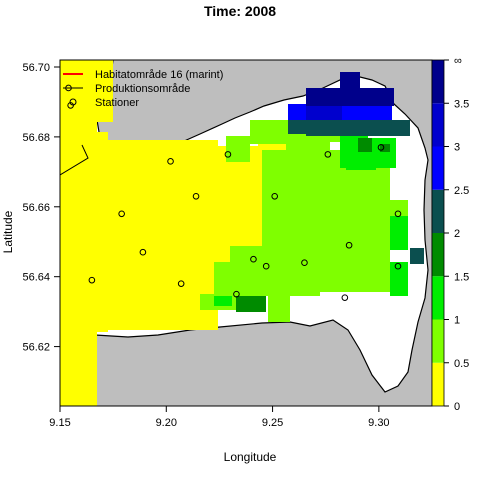 This screenshot has height=480, width=480. What do you see at coordinates (461, 104) in the screenshot?
I see `colorbar-tick-label: 3.5` at bounding box center [461, 104].